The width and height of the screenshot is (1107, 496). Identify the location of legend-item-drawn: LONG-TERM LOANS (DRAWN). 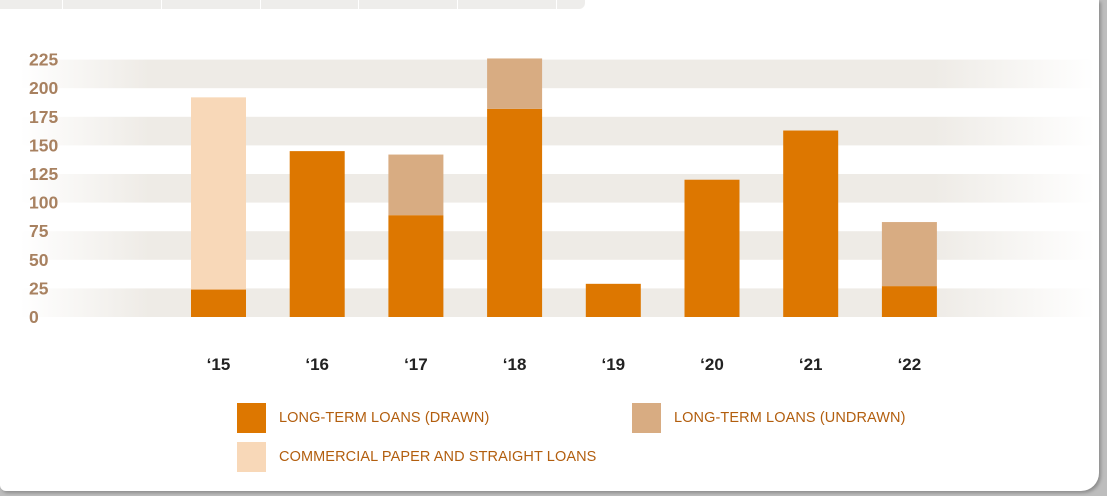
(363, 418).